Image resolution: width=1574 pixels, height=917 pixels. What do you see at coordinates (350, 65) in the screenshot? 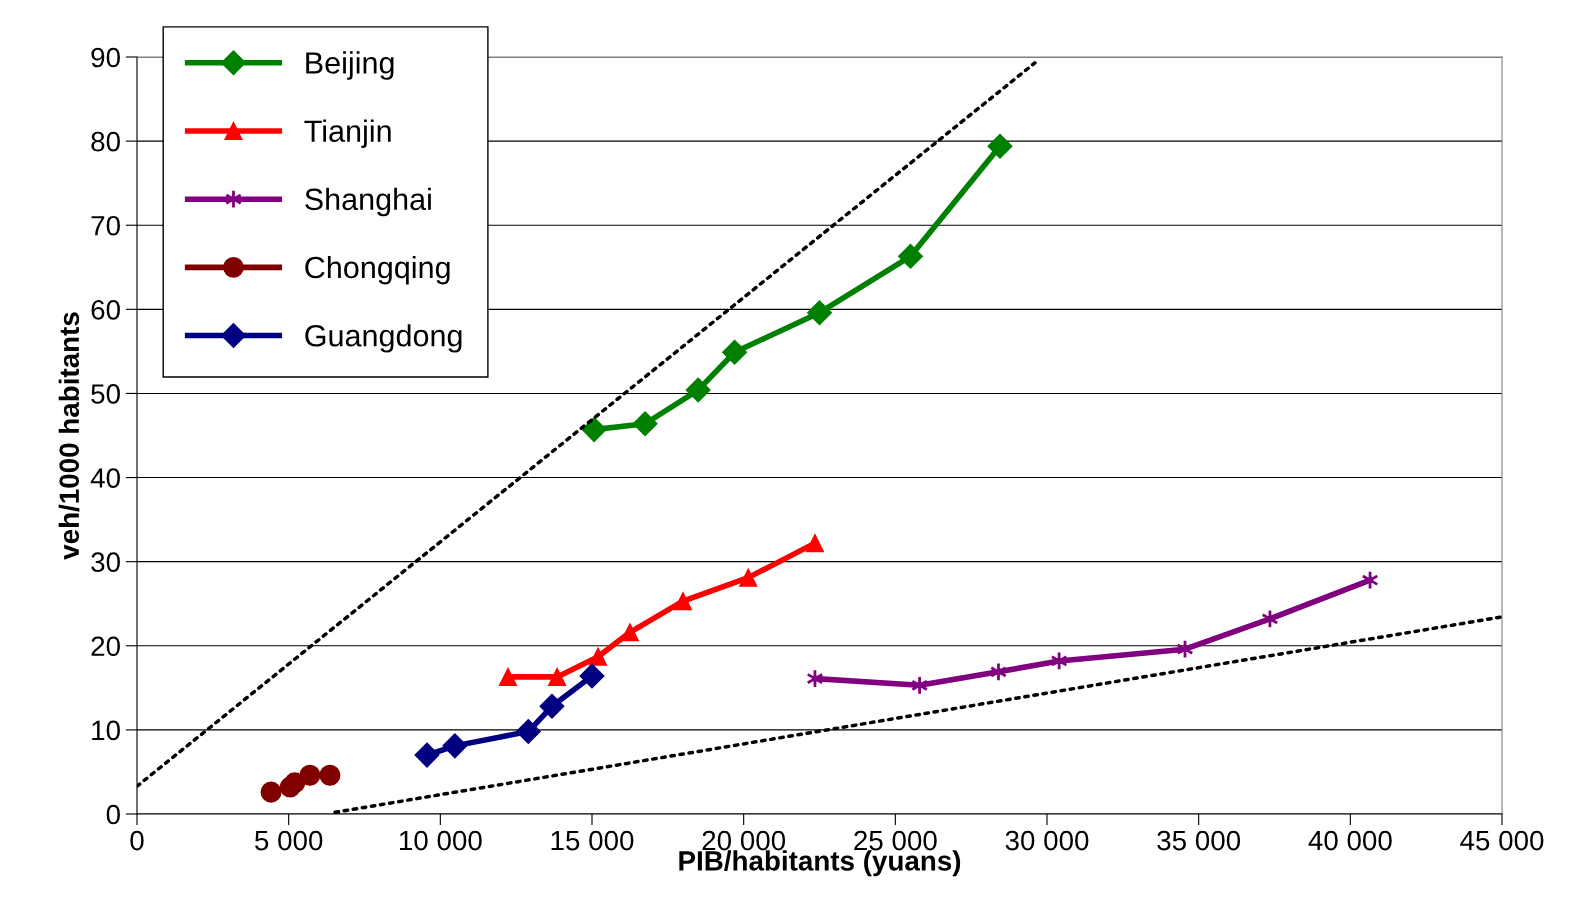
I see `legend-label: Beijing` at bounding box center [350, 65].